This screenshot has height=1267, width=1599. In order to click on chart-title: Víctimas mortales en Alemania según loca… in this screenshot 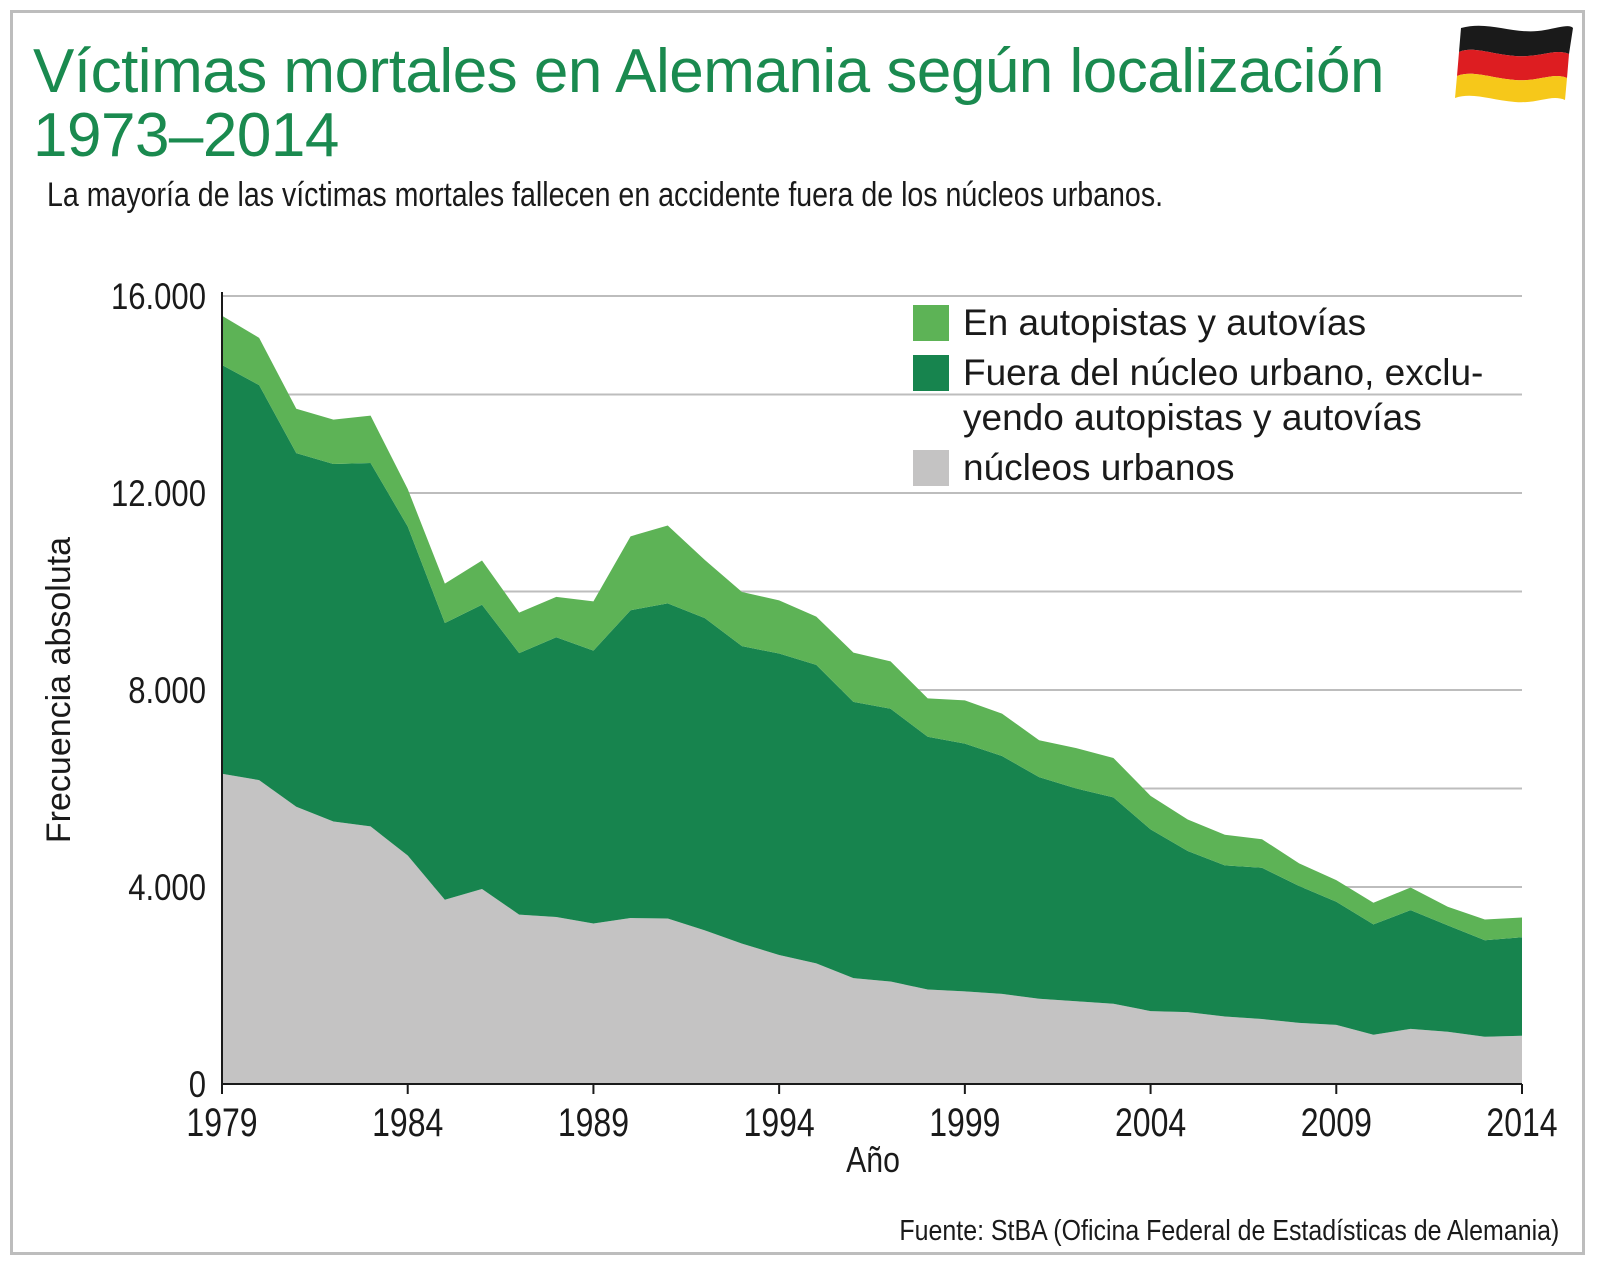, I will do `click(709, 103)`.